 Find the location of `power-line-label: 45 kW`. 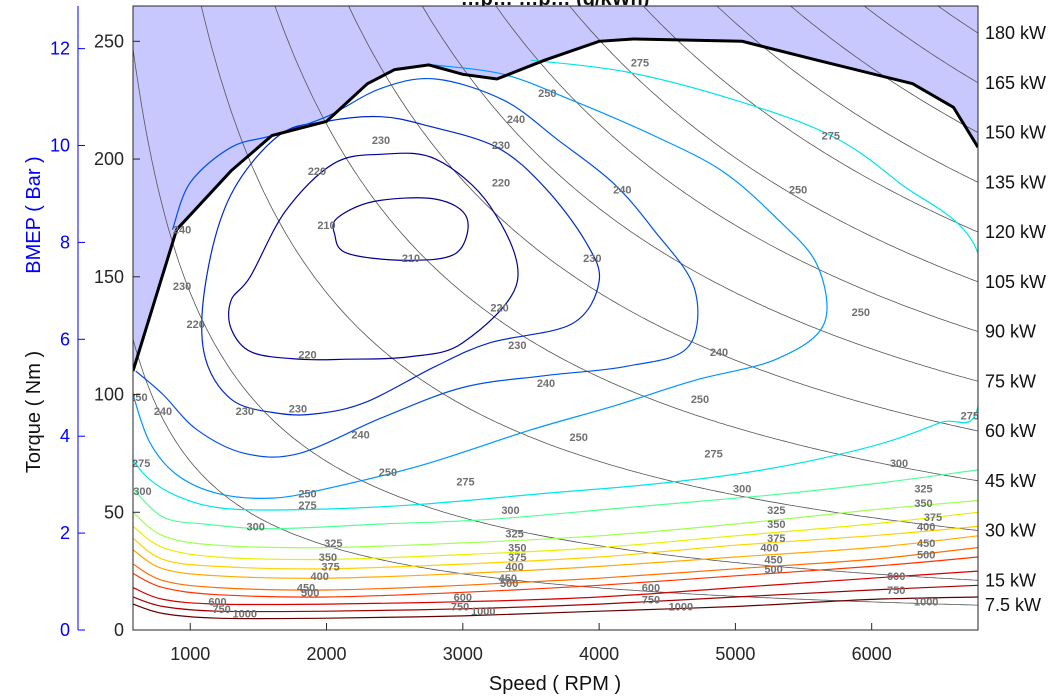

power-line-label: 45 kW is located at coordinates (1010, 481).